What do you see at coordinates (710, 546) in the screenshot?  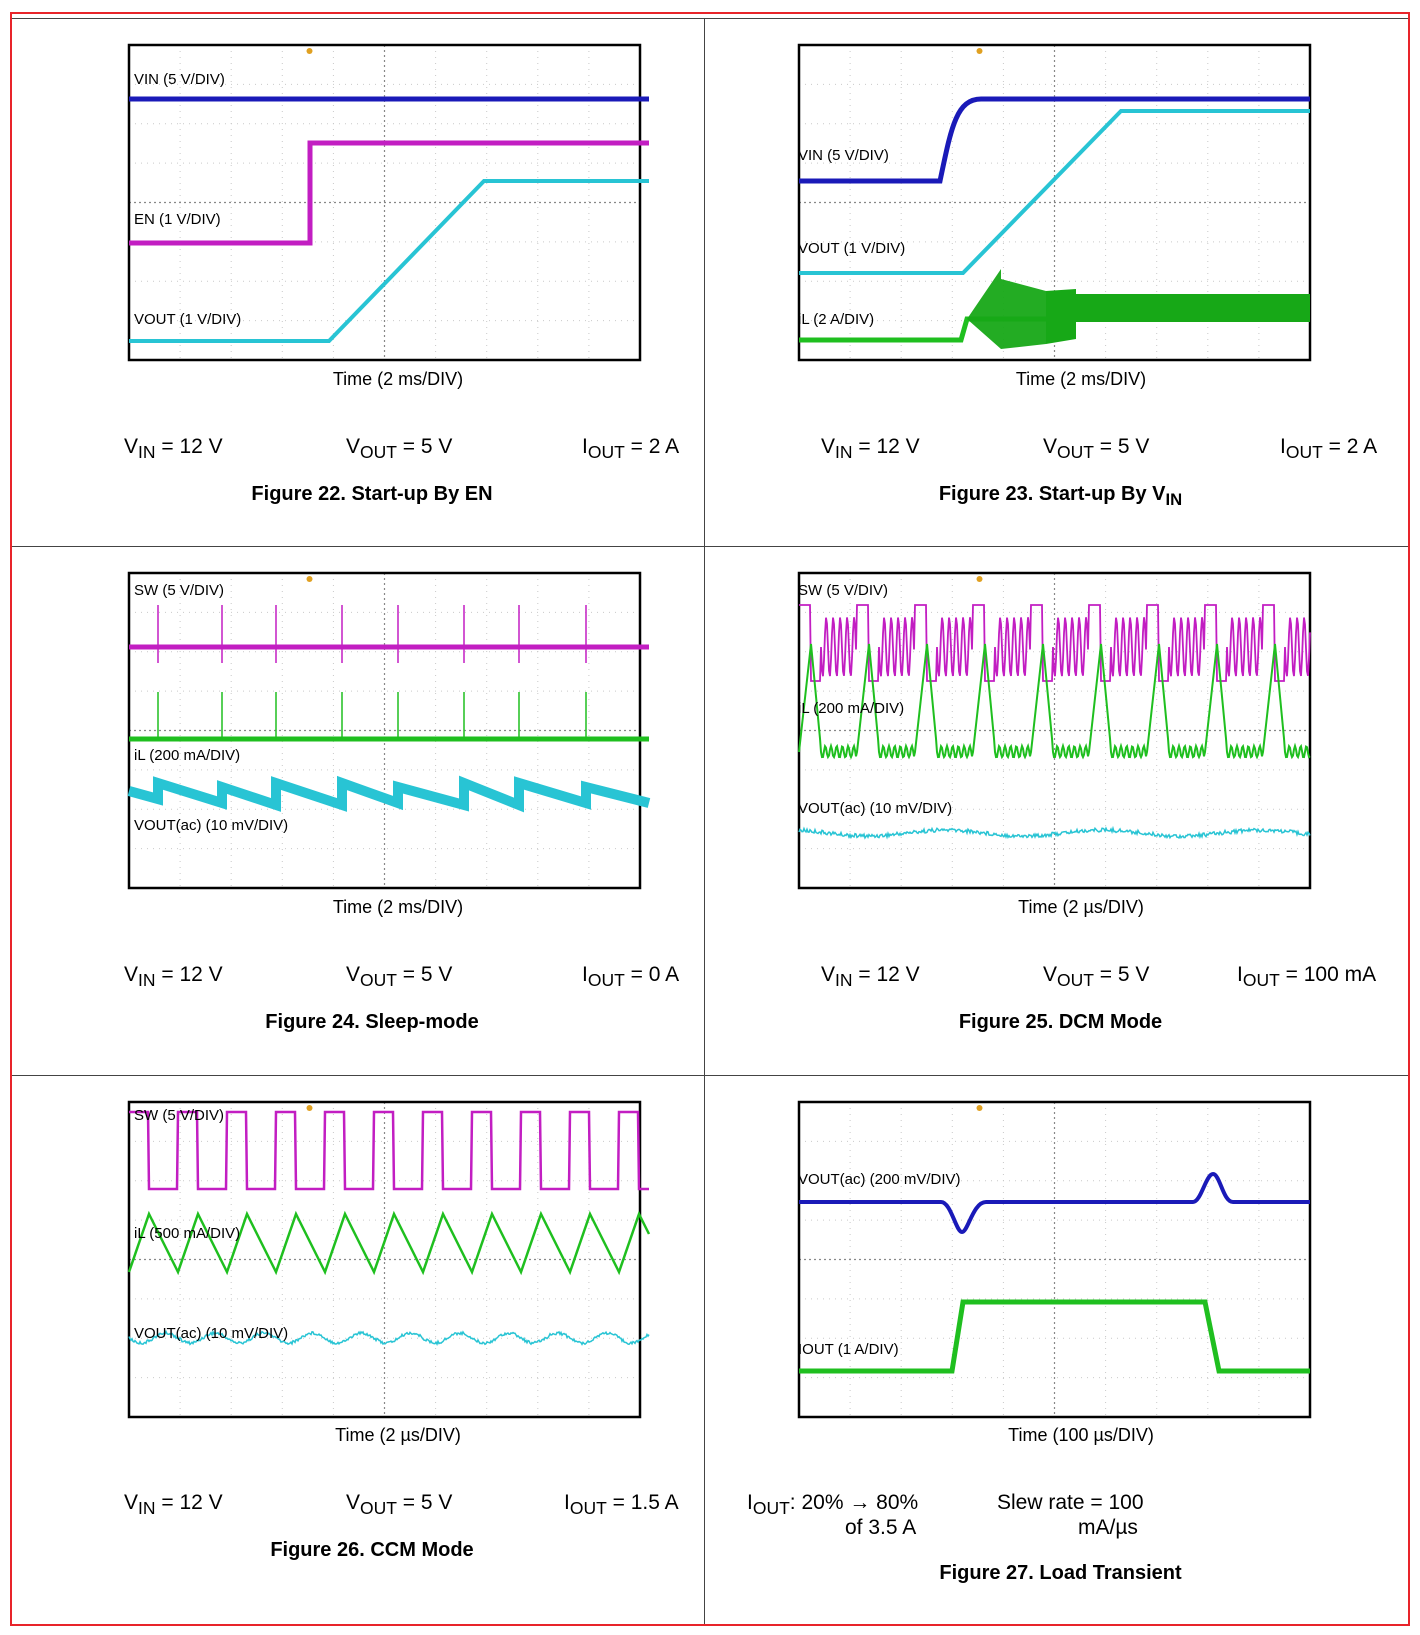 I see `divider-row1` at bounding box center [710, 546].